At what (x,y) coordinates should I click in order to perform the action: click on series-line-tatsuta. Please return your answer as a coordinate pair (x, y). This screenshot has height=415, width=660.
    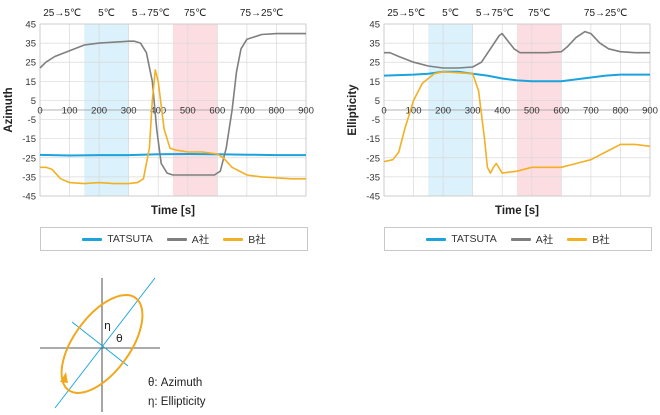
    Looking at the image, I should click on (172, 155).